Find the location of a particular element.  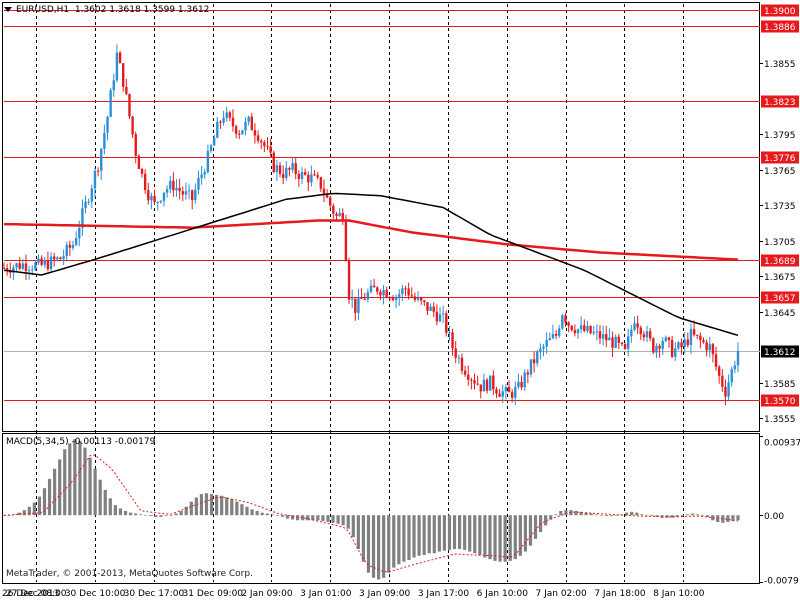

level-price-label: 1.3689 is located at coordinates (780, 262).